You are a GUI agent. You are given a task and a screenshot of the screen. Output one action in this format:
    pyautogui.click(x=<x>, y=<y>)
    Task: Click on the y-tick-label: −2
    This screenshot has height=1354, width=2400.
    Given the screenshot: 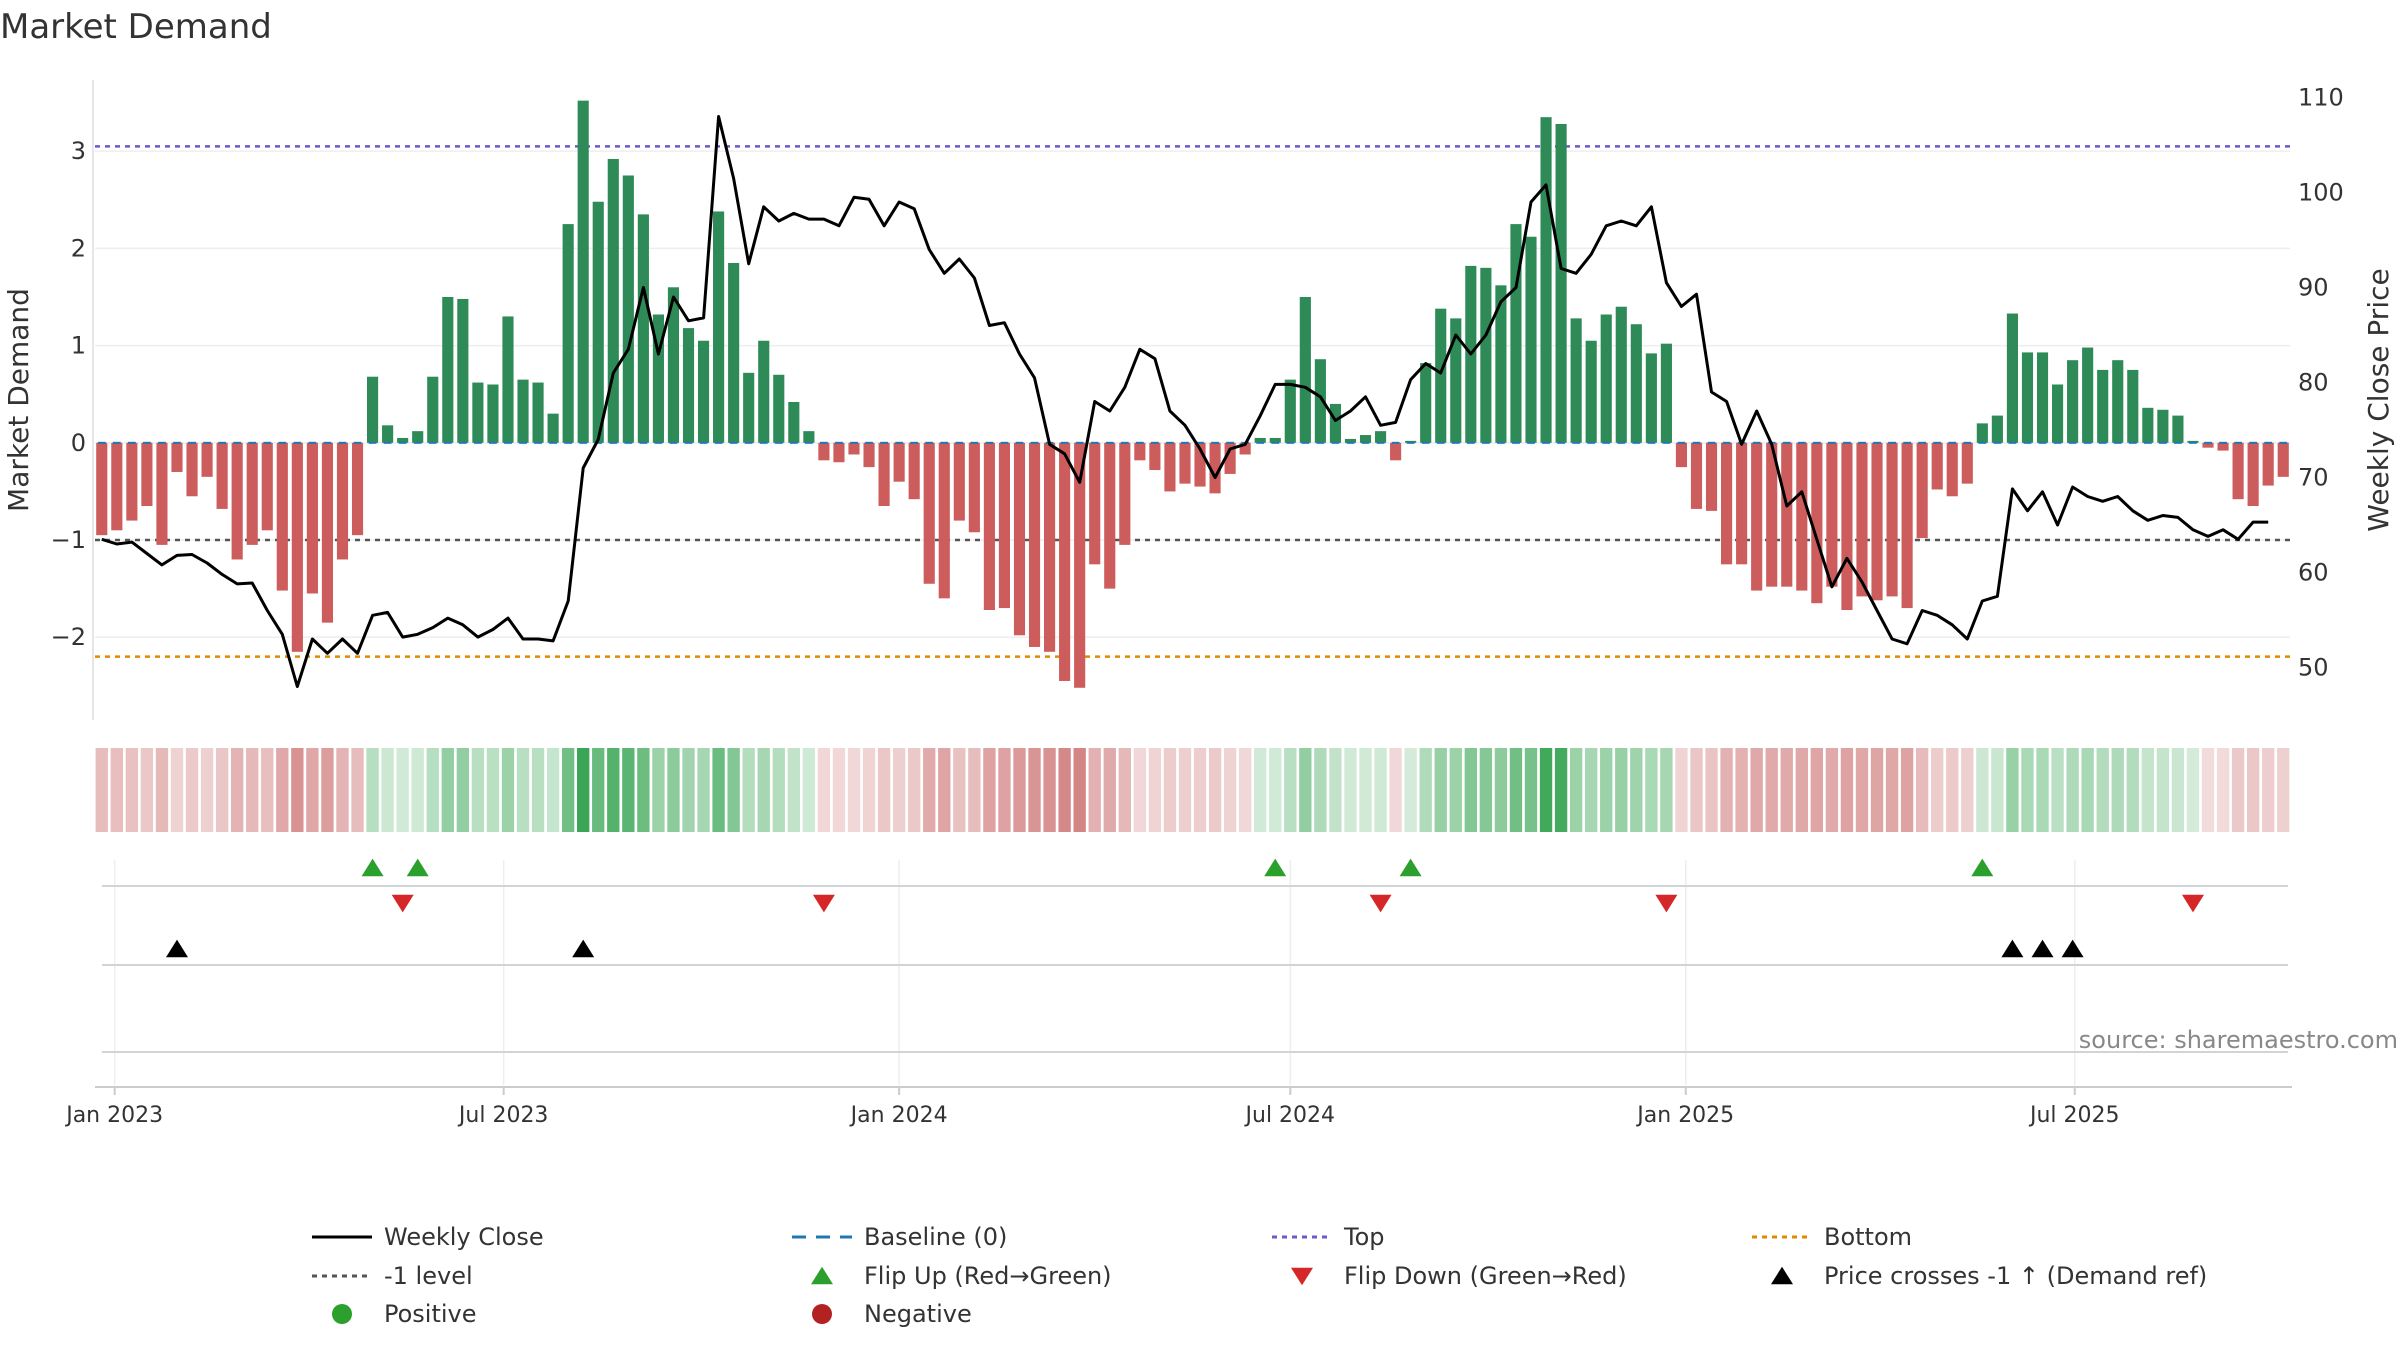 What is the action you would take?
    pyautogui.click(x=68, y=637)
    